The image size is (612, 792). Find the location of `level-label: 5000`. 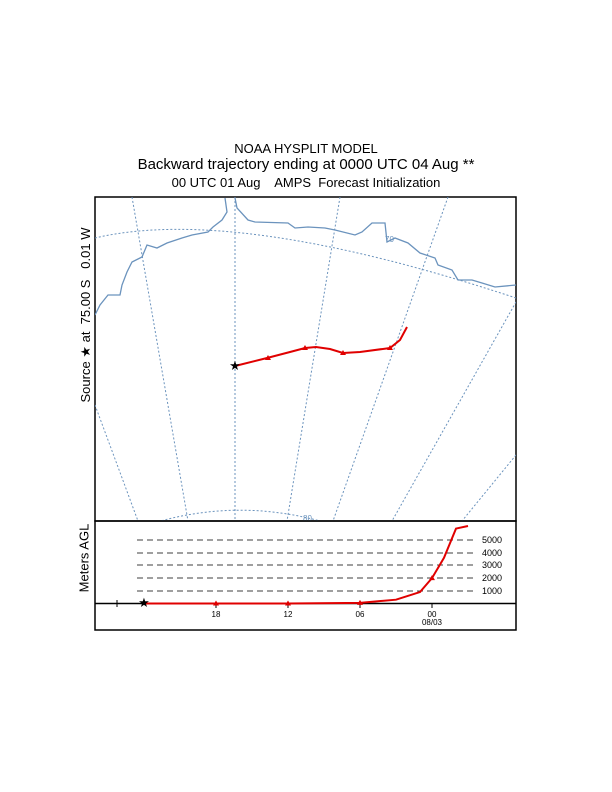

level-label: 5000 is located at coordinates (492, 540).